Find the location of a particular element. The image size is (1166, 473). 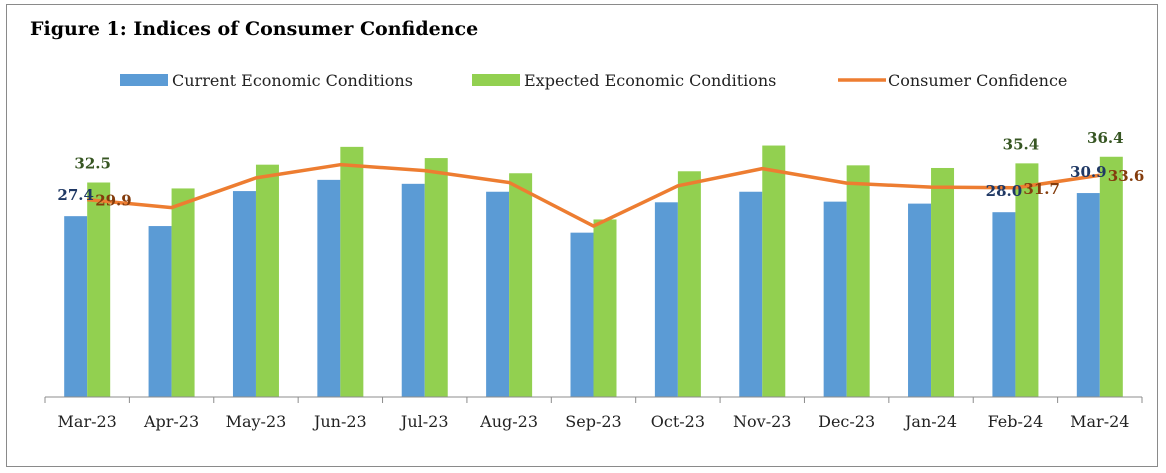

x-tick-label-mar-23: Mar-23 is located at coordinates (87, 421).